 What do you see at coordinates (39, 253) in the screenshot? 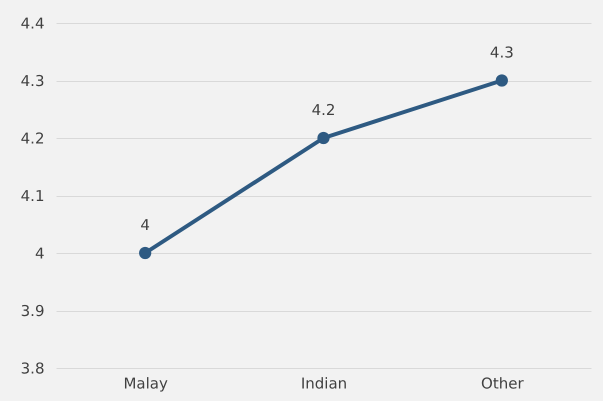
I see `y-tick-label: 4` at bounding box center [39, 253].